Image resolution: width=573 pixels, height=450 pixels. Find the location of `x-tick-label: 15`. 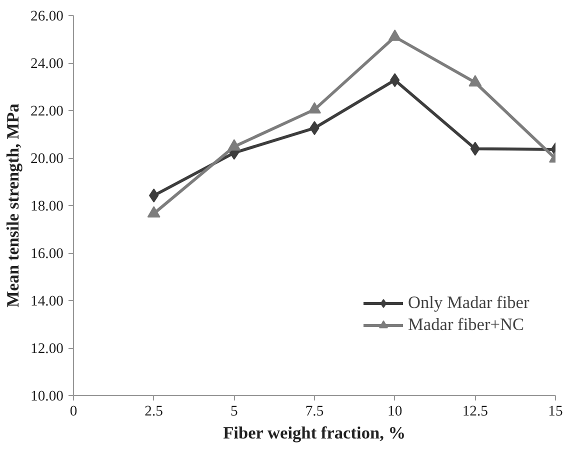

x-tick-label: 15 is located at coordinates (555, 412).